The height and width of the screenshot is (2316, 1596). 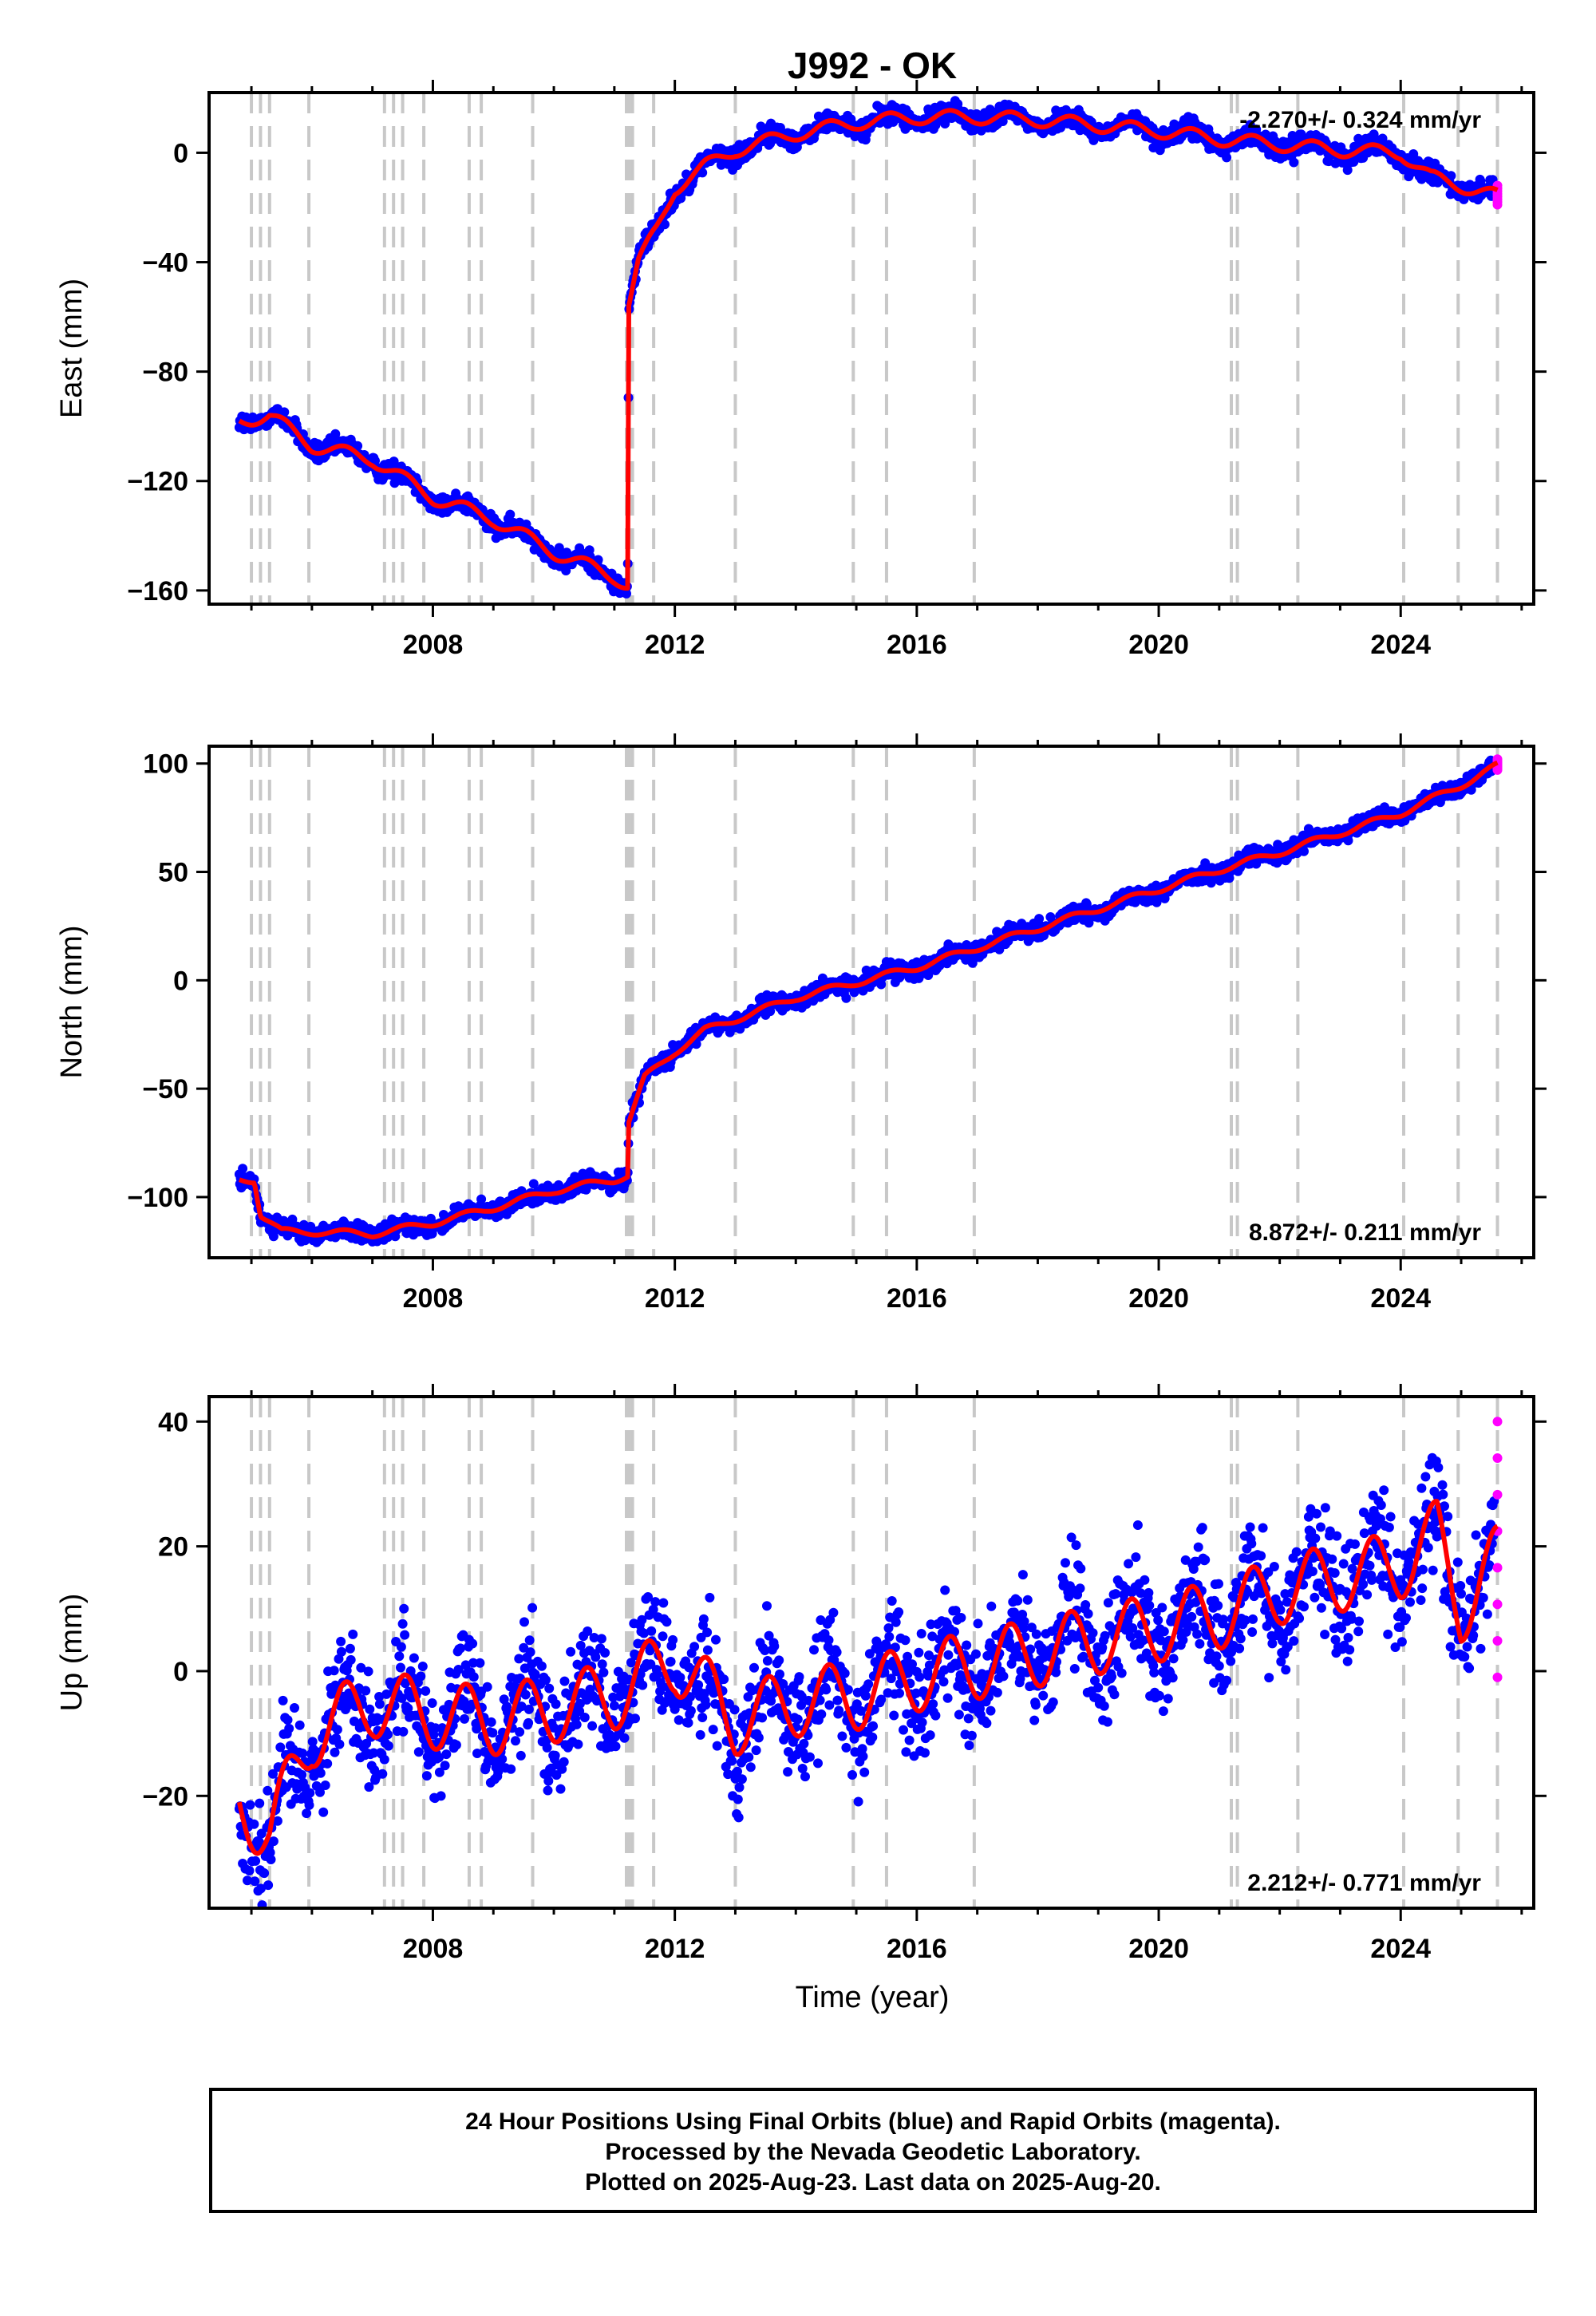 What do you see at coordinates (1365, 1232) in the screenshot?
I see `north-rate-label: 8.872+/- 0.211 mm/yr` at bounding box center [1365, 1232].